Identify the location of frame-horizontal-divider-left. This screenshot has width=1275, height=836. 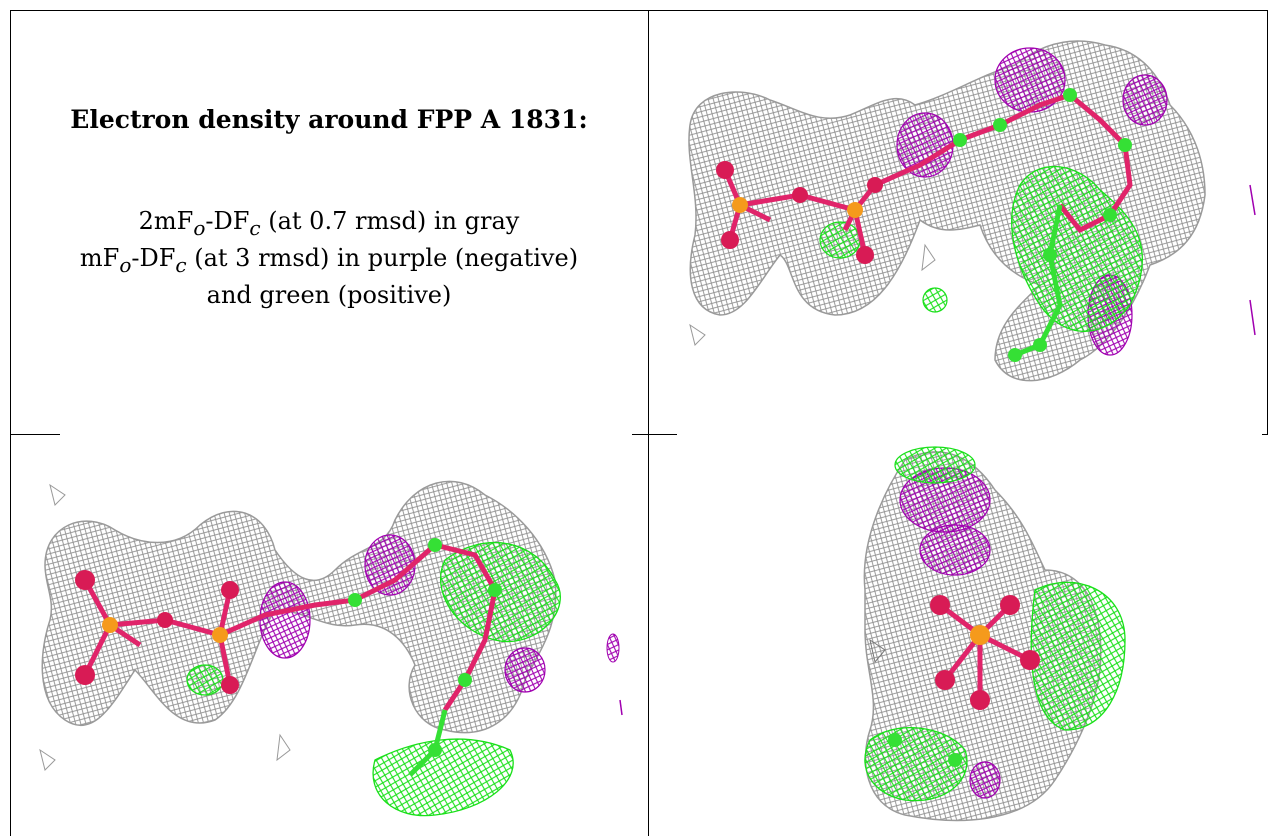
(35, 434).